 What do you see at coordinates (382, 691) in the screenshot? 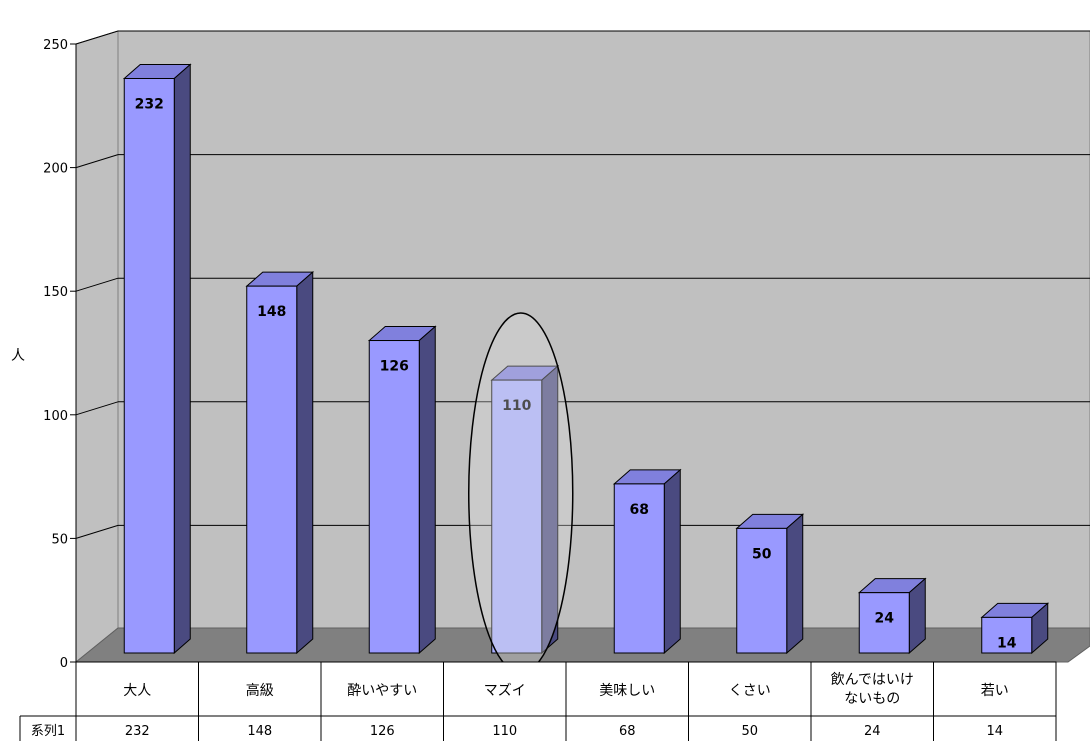
I see `x-tick-label: 酔いやすい` at bounding box center [382, 691].